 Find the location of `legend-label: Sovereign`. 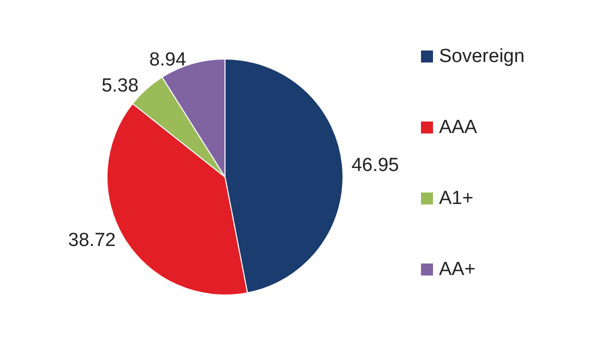

legend-label: Sovereign is located at coordinates (482, 56).